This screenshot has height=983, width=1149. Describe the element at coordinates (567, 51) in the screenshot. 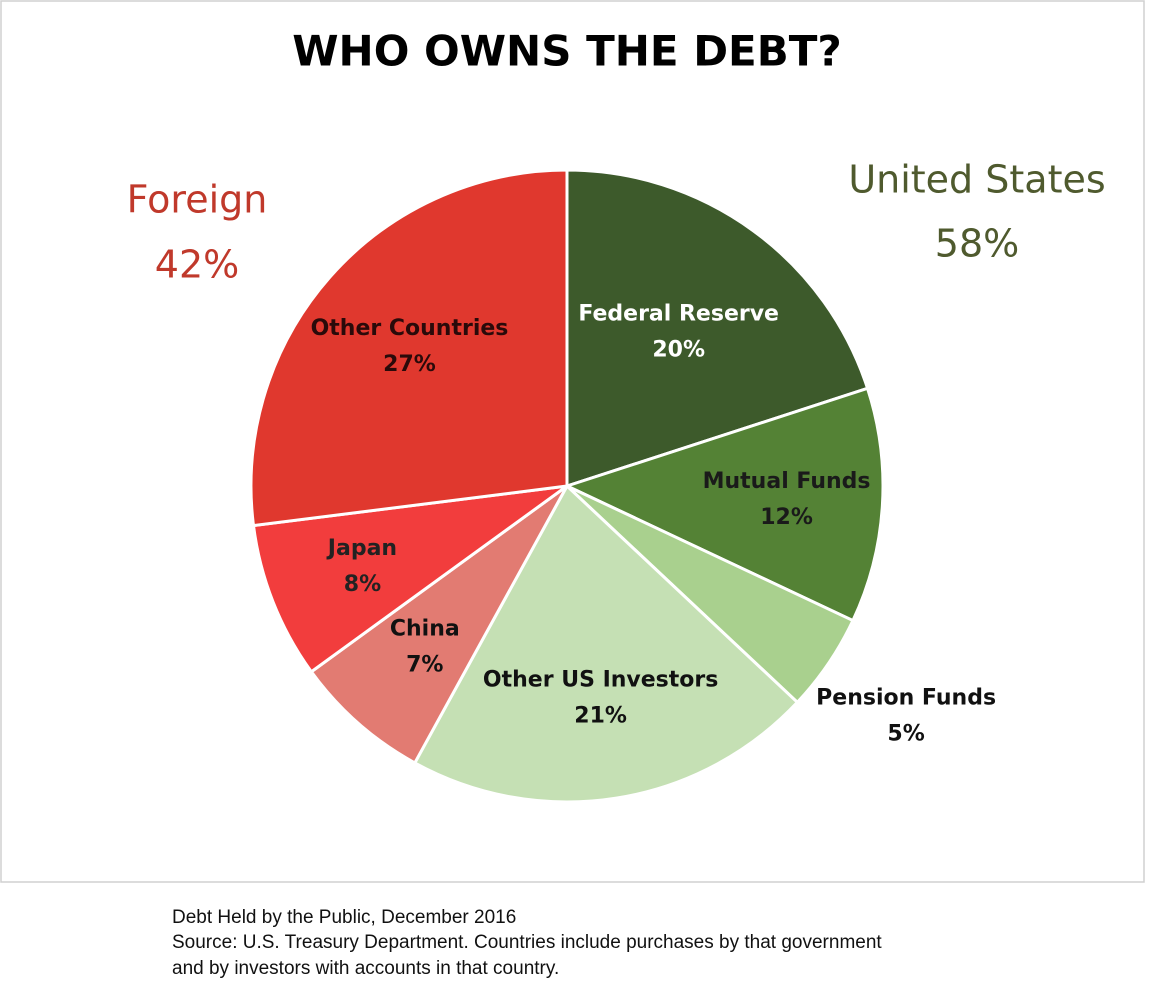

I see `chart-title: WHO OWNS THE DEBT?` at that location.